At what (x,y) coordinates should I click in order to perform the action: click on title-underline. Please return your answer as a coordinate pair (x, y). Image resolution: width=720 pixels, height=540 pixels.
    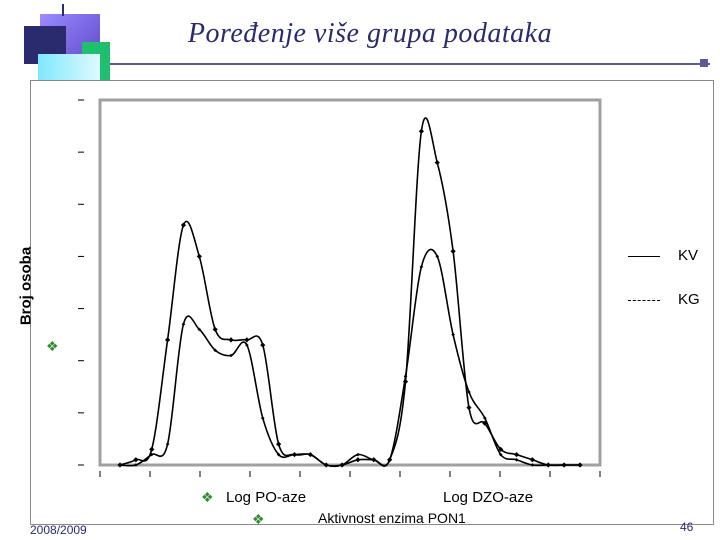
    Looking at the image, I should click on (410, 64).